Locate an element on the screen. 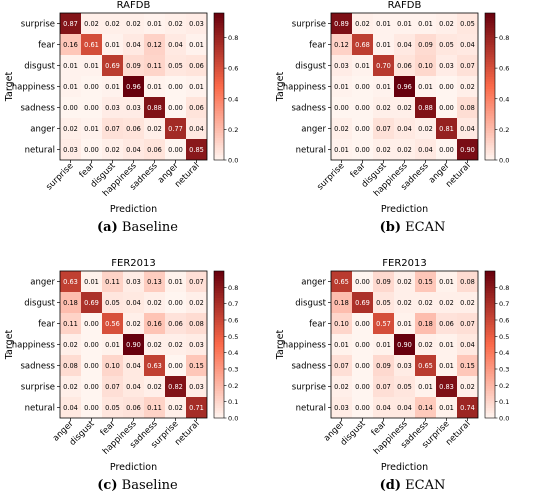 The image size is (550, 499). panel-a-cell-label: 0.07 is located at coordinates (112, 129).